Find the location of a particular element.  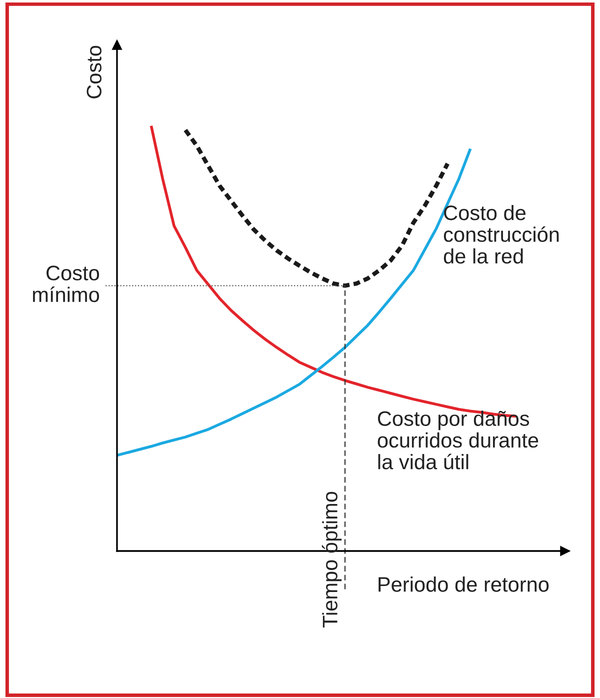

x-axis-title: Periodo de retorno is located at coordinates (463, 584).